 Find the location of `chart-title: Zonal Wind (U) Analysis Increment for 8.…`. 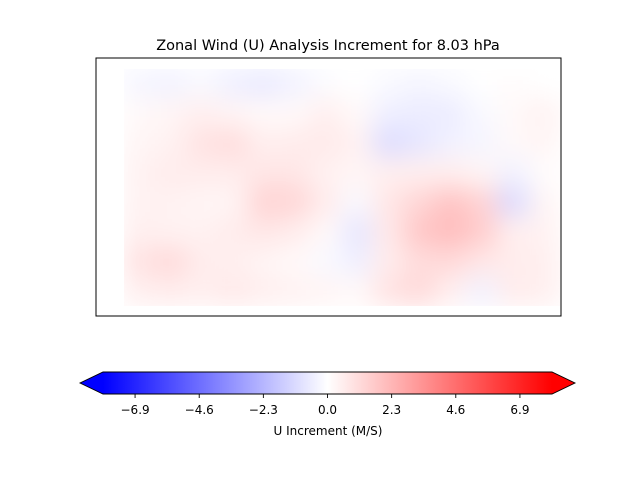

chart-title: Zonal Wind (U) Analysis Increment for 8.… is located at coordinates (328, 46).